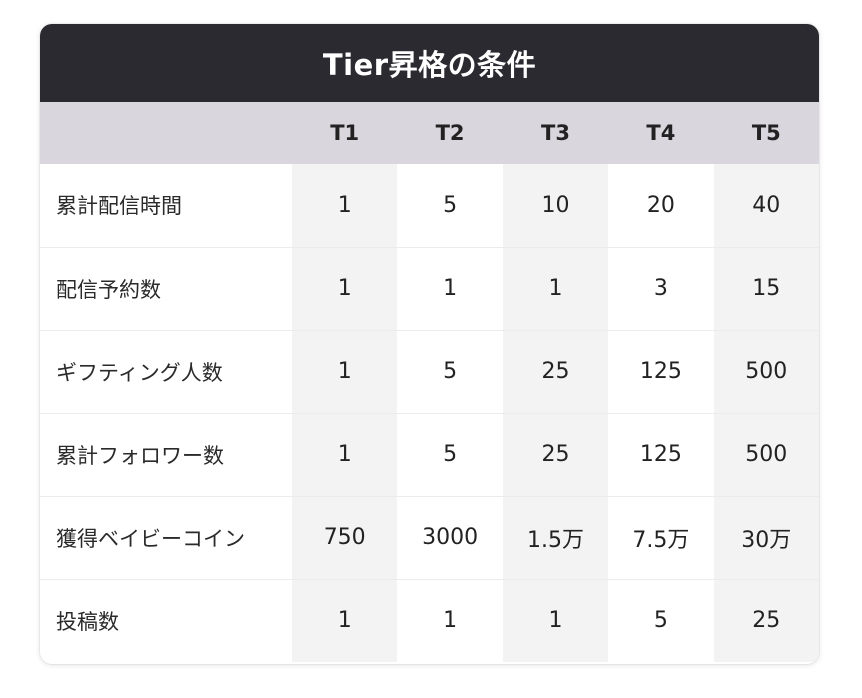  Describe the element at coordinates (660, 621) in the screenshot. I see `cell-t4: 5` at that location.